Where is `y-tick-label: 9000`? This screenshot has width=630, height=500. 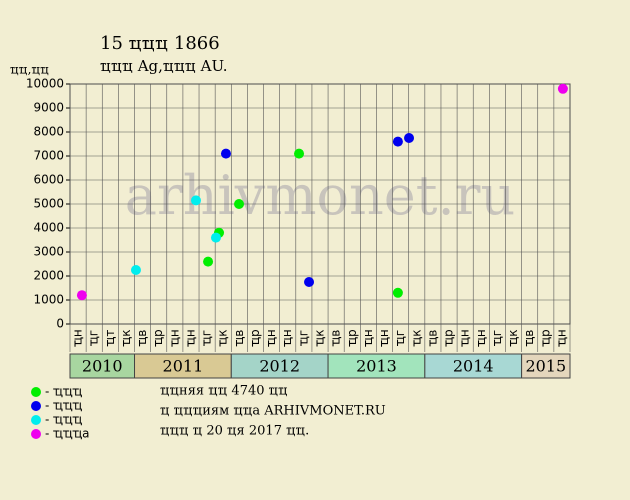
y-tick-label: 9000 is located at coordinates (48, 108).